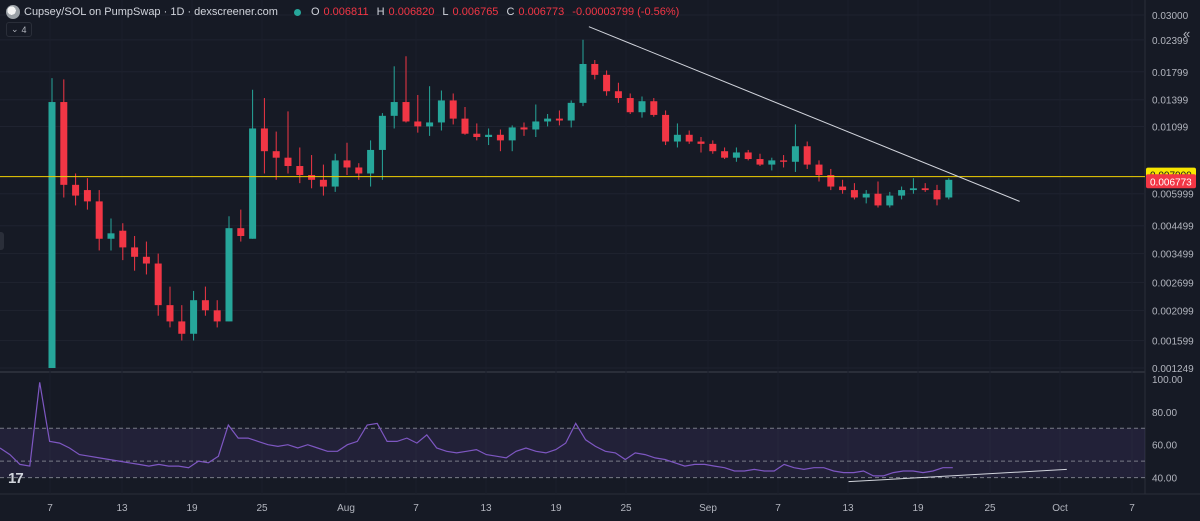 This screenshot has height=521, width=1200. I want to click on close-value: 0.006773, so click(541, 12).